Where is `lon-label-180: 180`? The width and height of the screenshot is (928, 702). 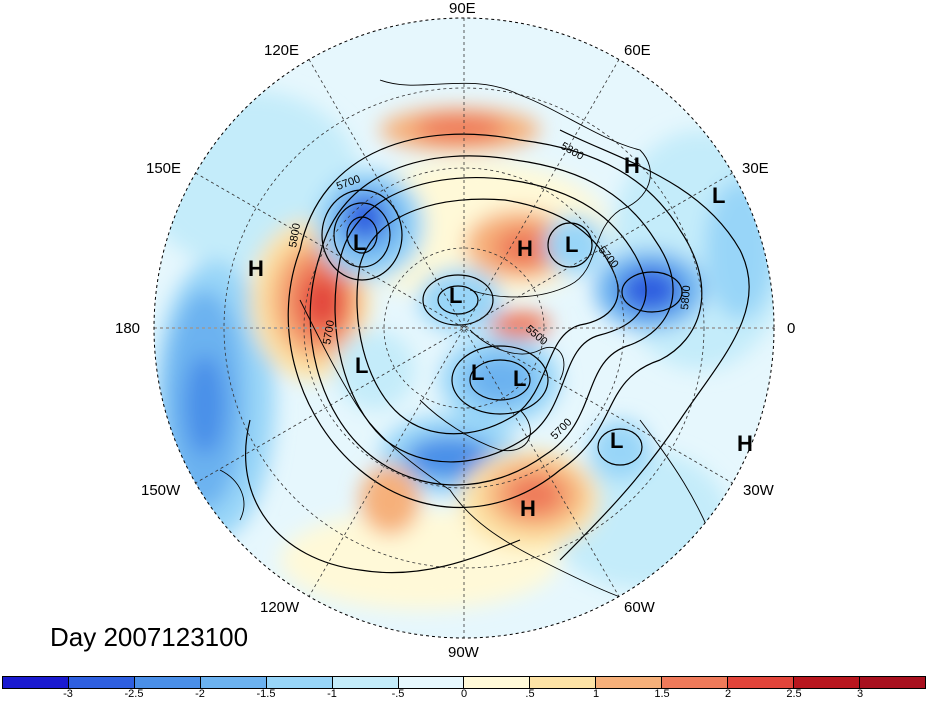
lon-label-180: 180 is located at coordinates (128, 328).